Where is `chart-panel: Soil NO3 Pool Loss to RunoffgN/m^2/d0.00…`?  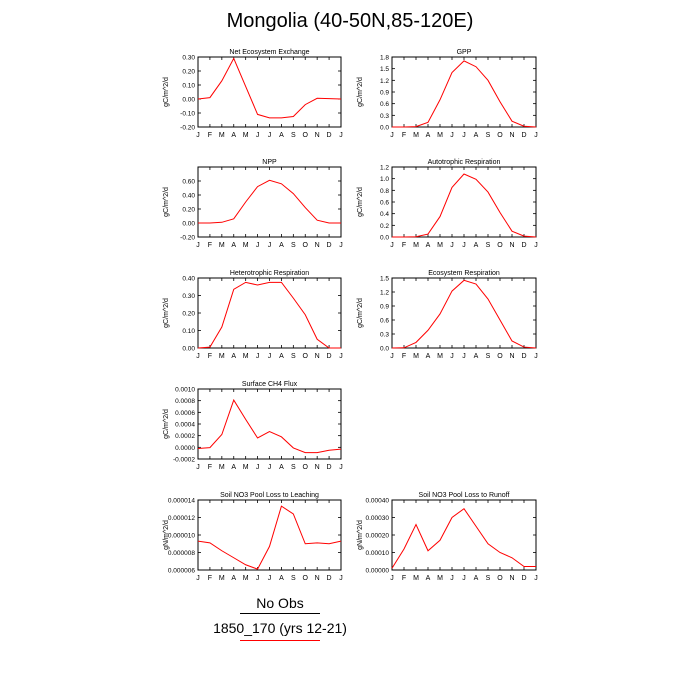
chart-panel: Soil NO3 Pool Loss to RunoffgN/m^2/d0.00… is located at coordinates (447, 537).